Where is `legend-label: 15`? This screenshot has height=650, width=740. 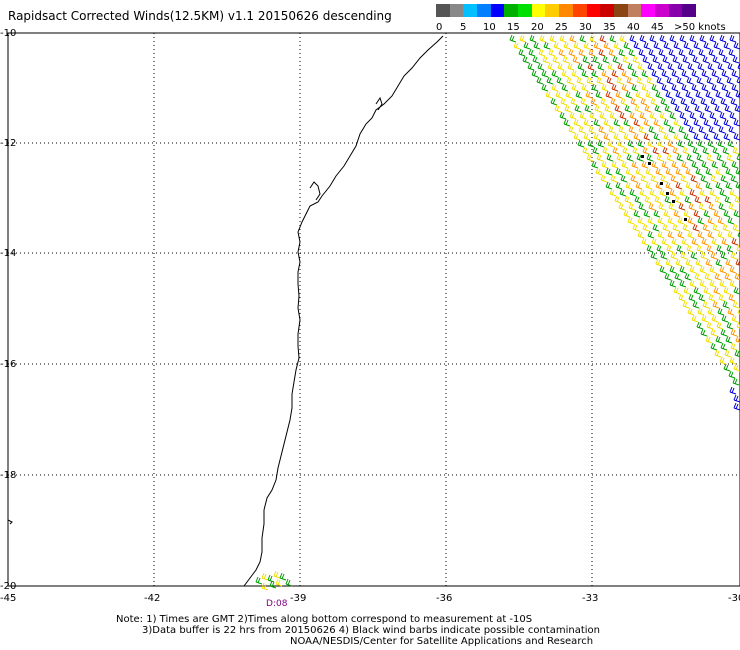 legend-label: 15 is located at coordinates (513, 27).